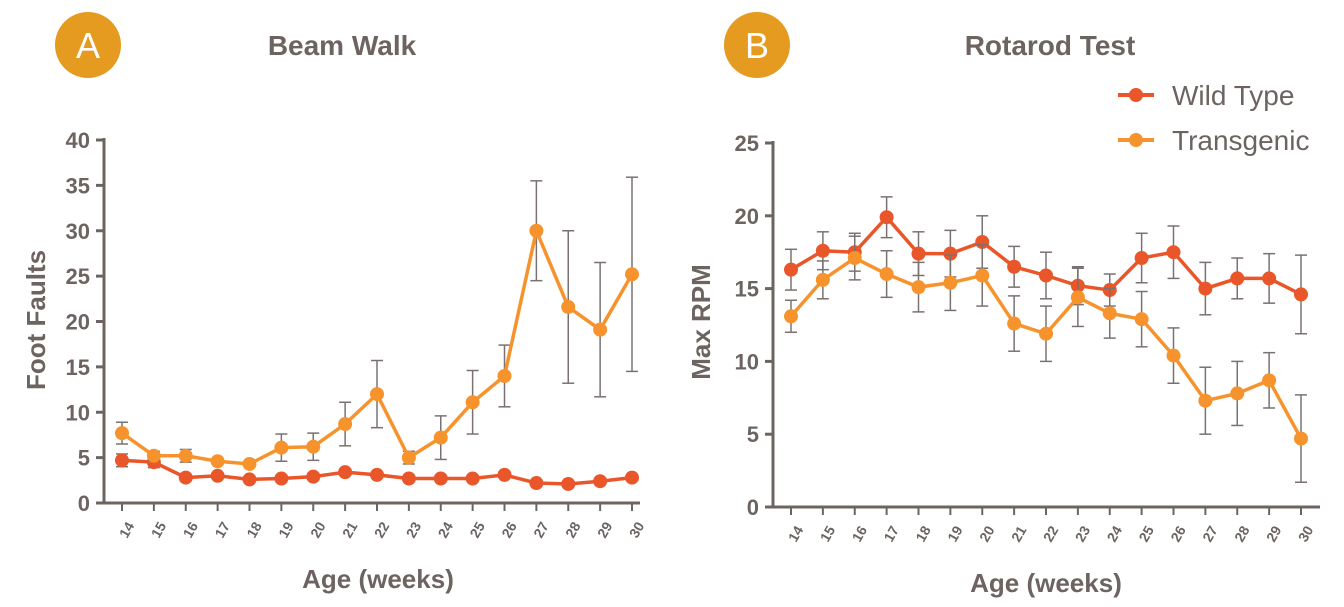 The image size is (1344, 607). I want to click on chart-a-title: Beam Walk, so click(342, 45).